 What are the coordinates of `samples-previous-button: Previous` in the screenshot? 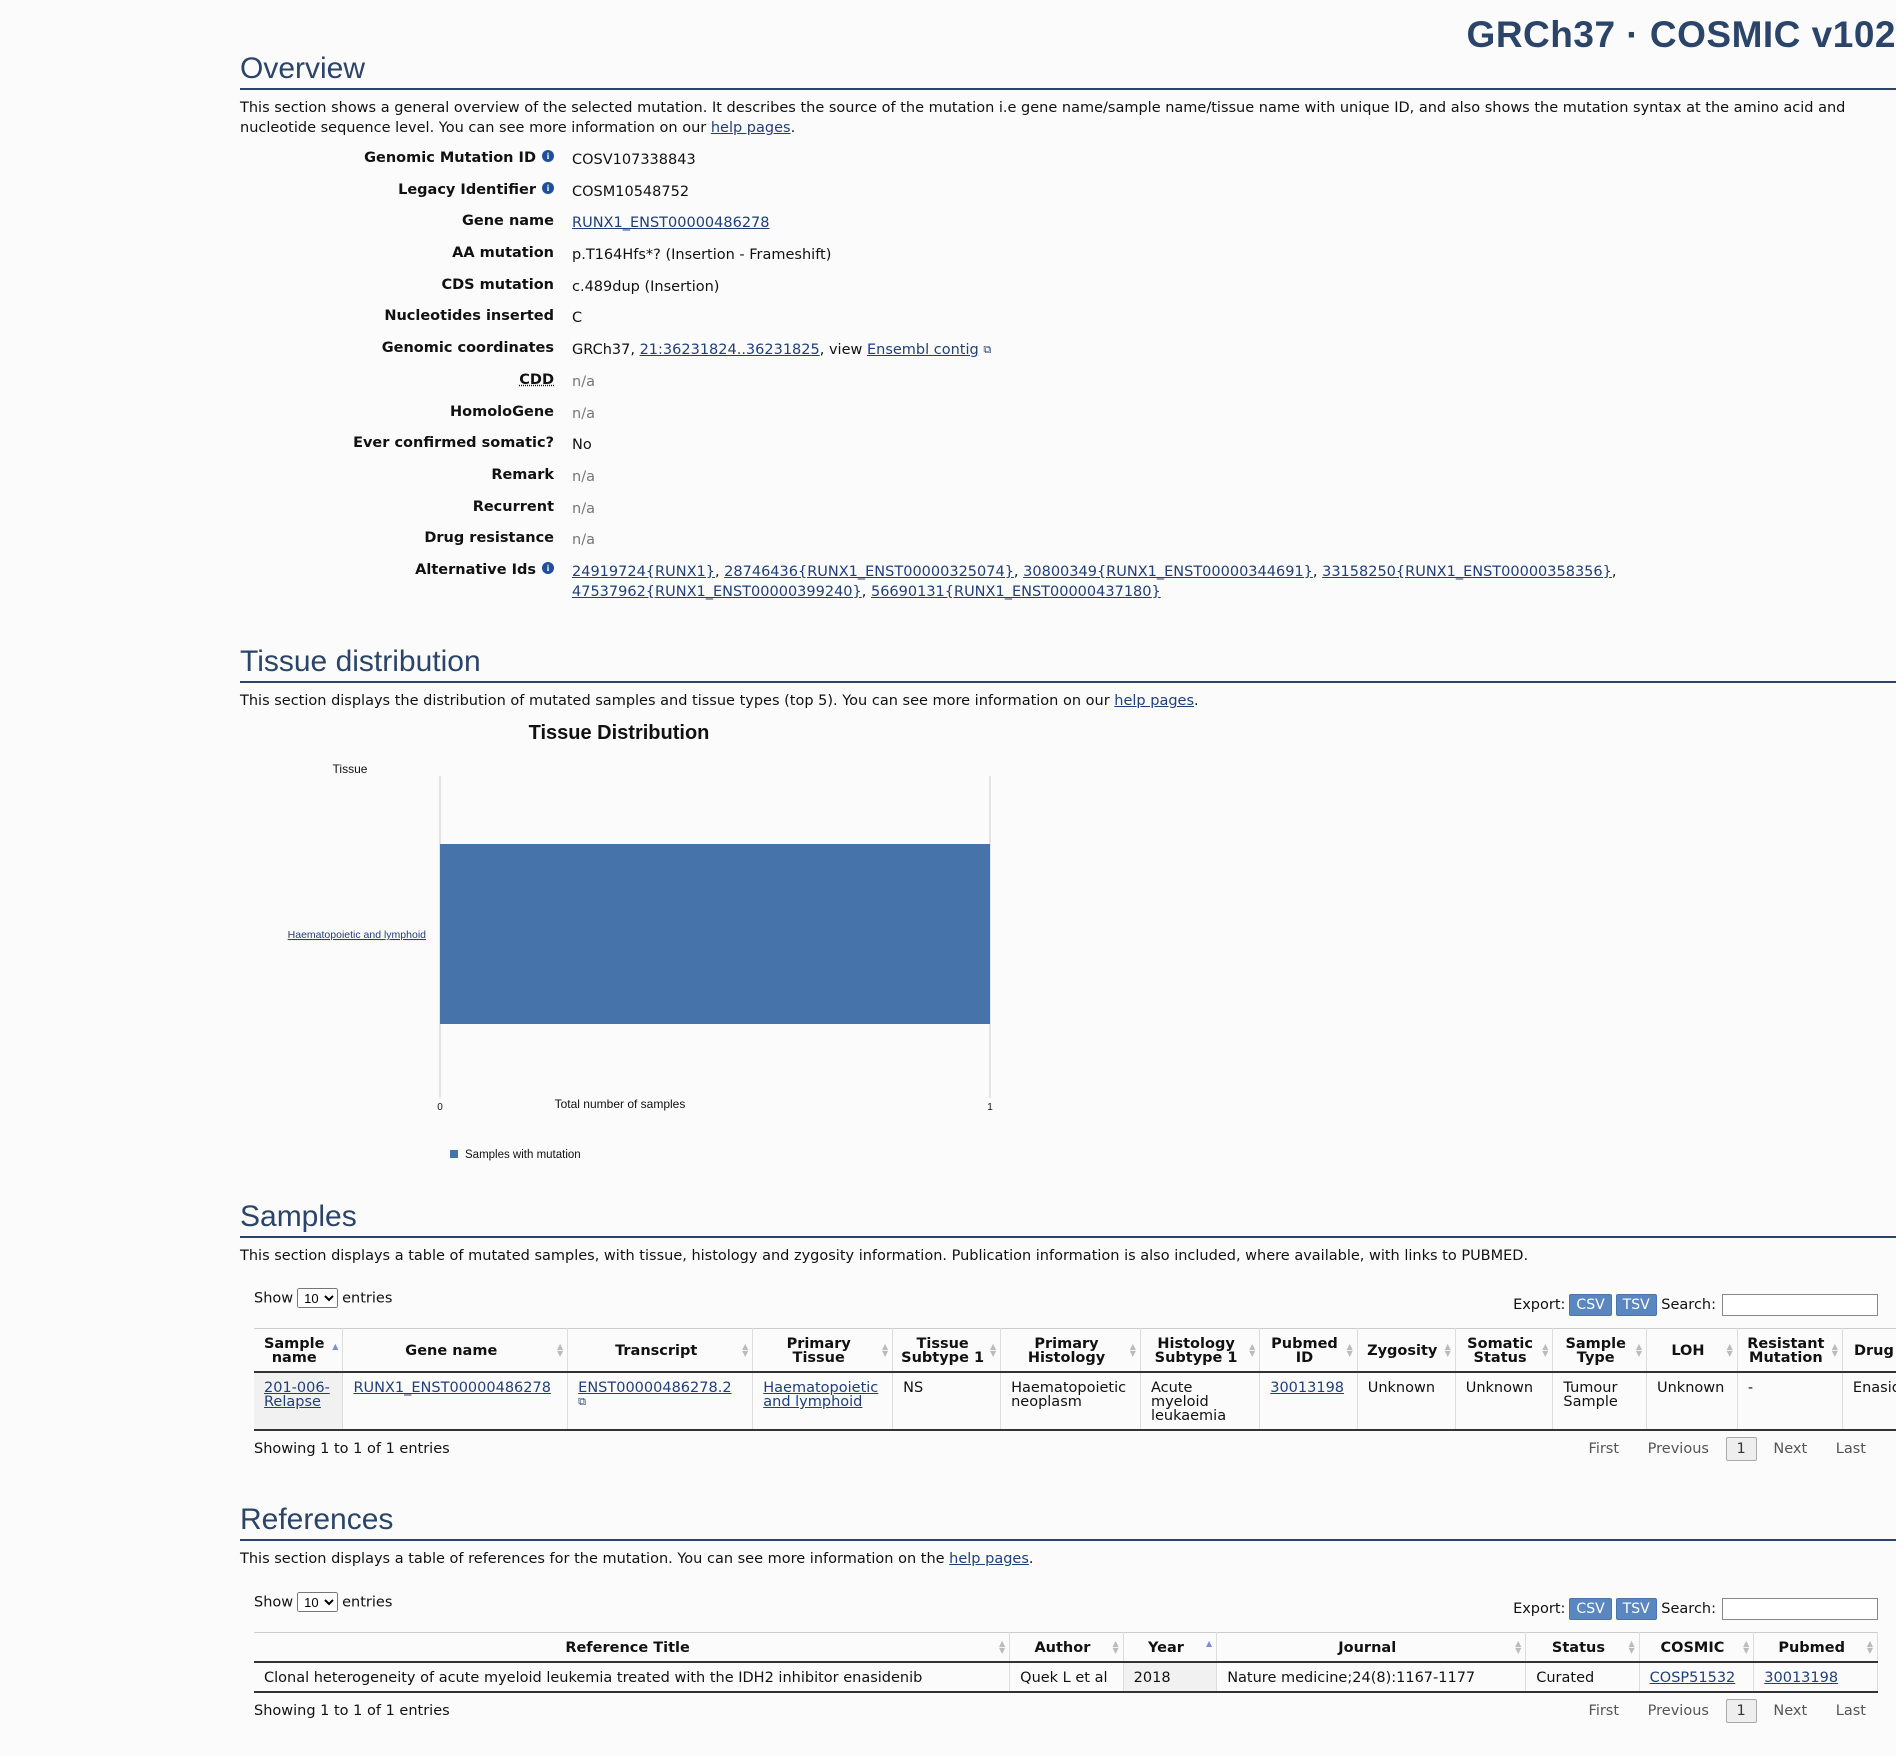 It's located at (1678, 1449).